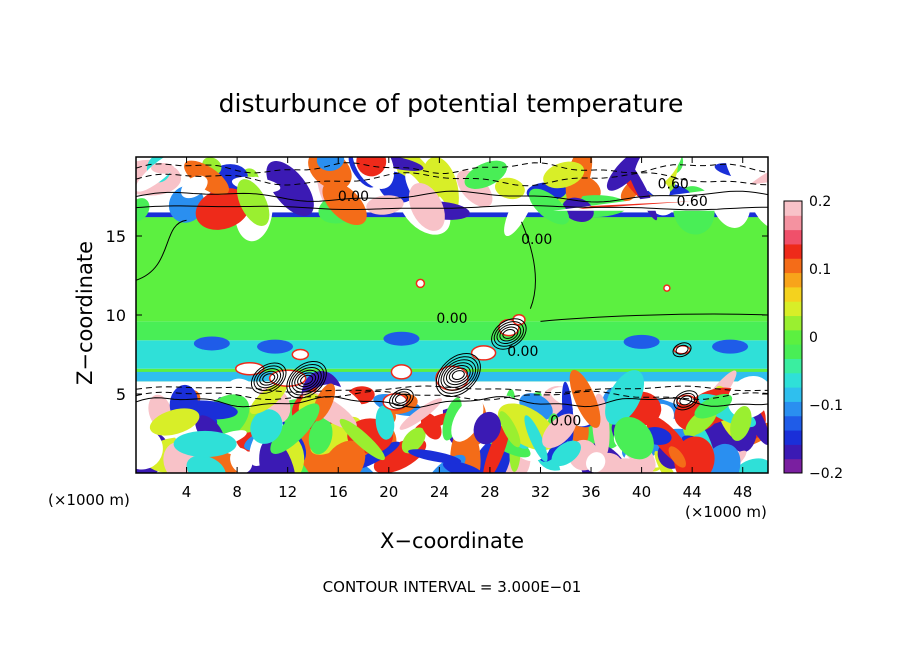 The image size is (904, 654). Describe the element at coordinates (452, 541) in the screenshot. I see `x-axis-label: X−coordinate` at that location.